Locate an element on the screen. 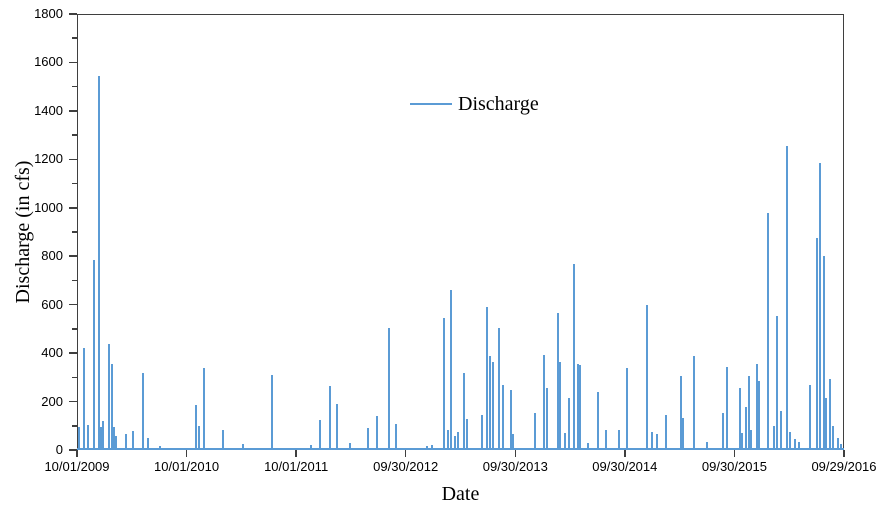 This screenshot has width=886, height=513. y-tick-label: 1800 is located at coordinates (48, 13).